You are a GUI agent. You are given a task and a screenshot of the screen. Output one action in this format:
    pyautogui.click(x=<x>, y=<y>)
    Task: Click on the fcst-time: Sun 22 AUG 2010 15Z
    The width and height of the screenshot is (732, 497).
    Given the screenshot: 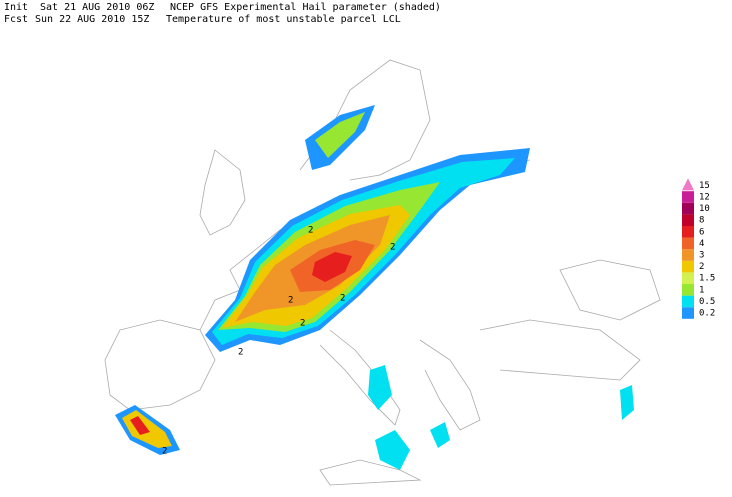 What is the action you would take?
    pyautogui.click(x=92, y=19)
    